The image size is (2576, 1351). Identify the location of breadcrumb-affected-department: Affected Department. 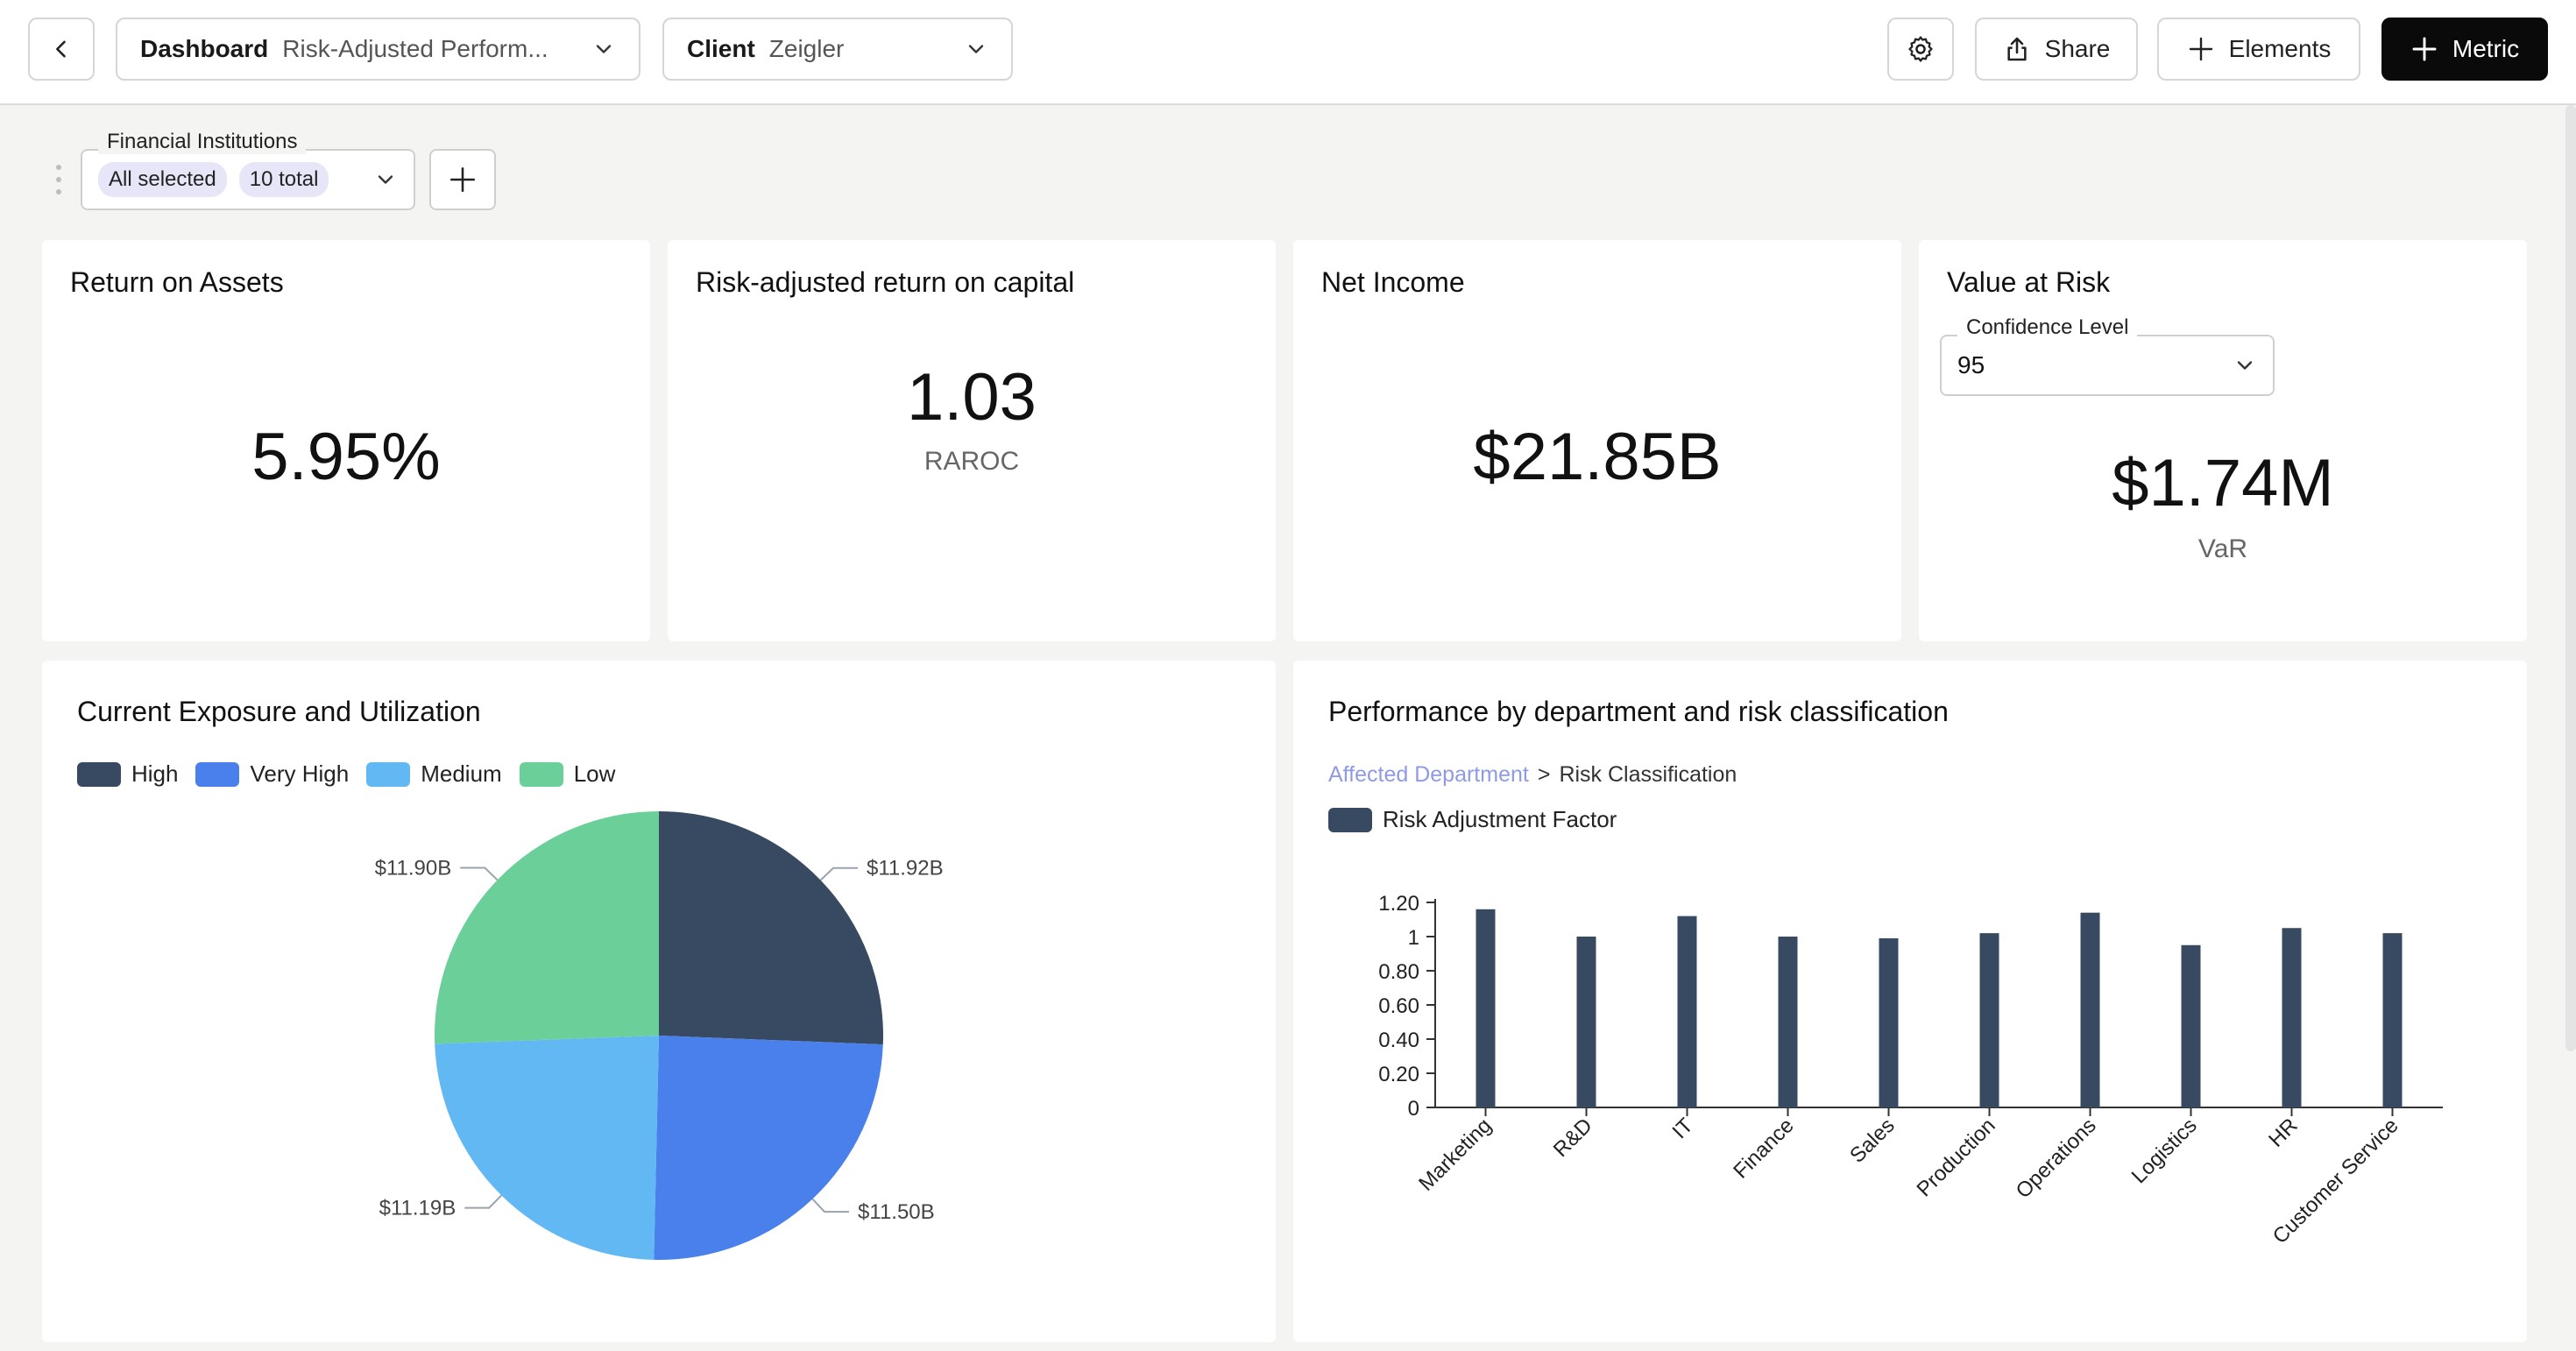
(1428, 774).